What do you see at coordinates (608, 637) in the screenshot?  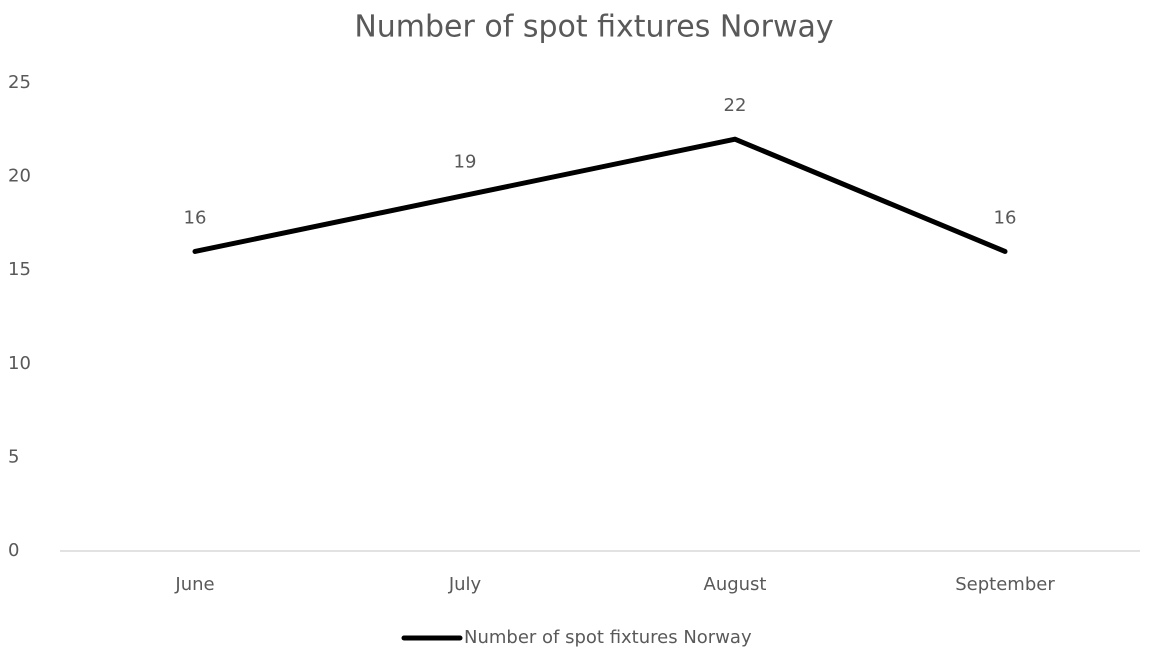 I see `legend-label: Number of spot fixtures Norway` at bounding box center [608, 637].